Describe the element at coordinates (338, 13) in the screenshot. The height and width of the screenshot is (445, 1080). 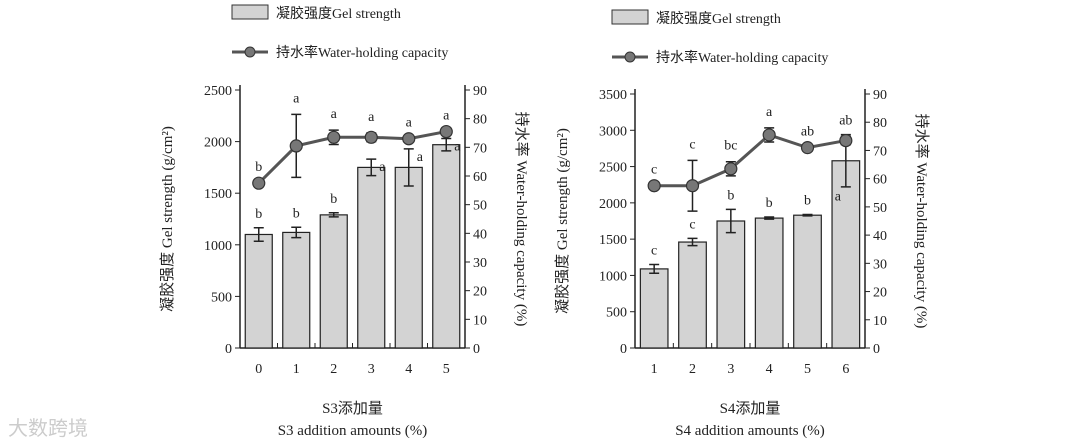
I see `legend-bar-label: 凝胶强度Gel strength` at that location.